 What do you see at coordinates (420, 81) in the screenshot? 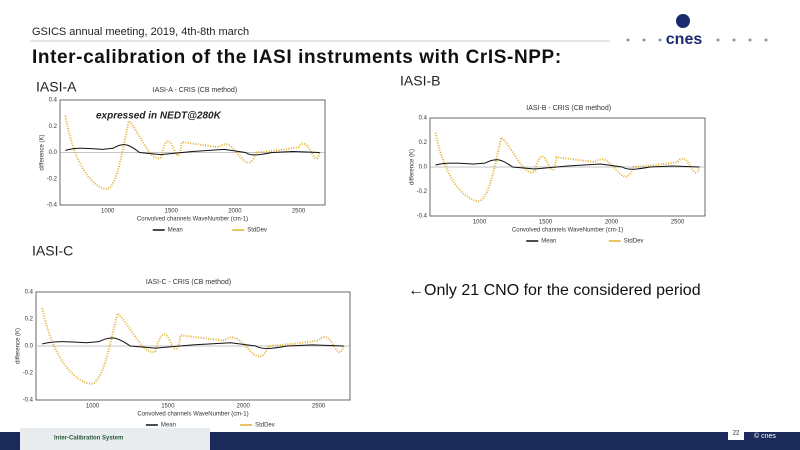
I see `panel-label: IASI-B` at bounding box center [420, 81].